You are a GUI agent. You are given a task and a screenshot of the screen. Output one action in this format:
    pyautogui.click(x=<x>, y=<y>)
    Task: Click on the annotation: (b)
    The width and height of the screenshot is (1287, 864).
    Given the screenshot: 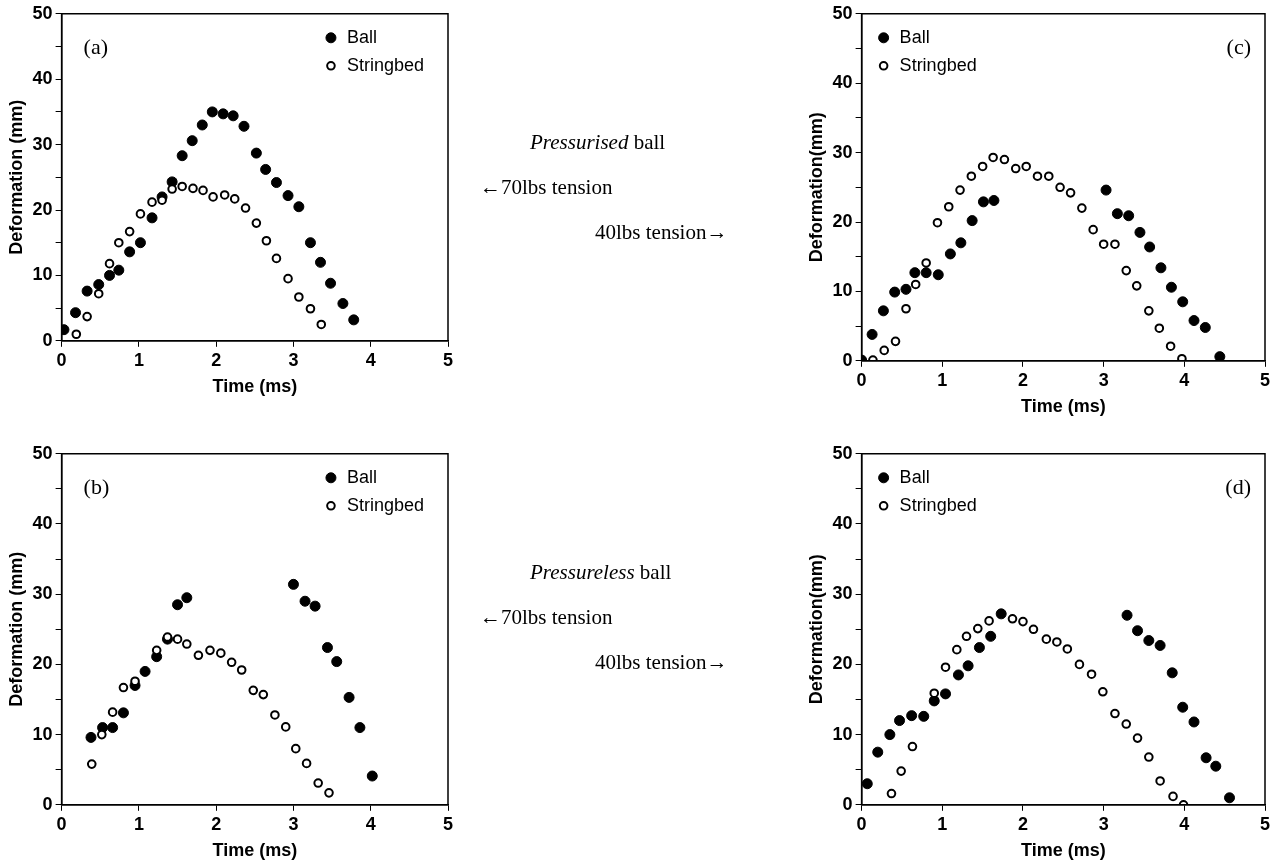 What is the action you would take?
    pyautogui.click(x=96, y=486)
    